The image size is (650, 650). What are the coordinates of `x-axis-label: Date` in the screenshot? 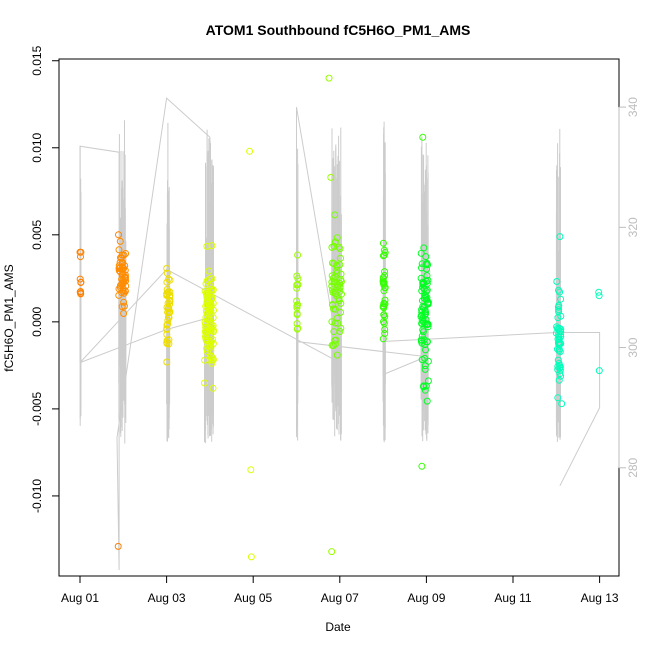 It's located at (338, 627).